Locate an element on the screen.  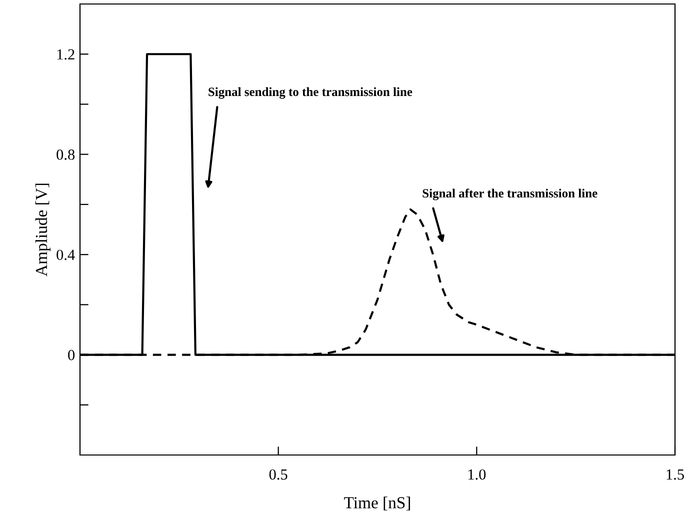
y-tick-label: 1.2 is located at coordinates (65, 54).